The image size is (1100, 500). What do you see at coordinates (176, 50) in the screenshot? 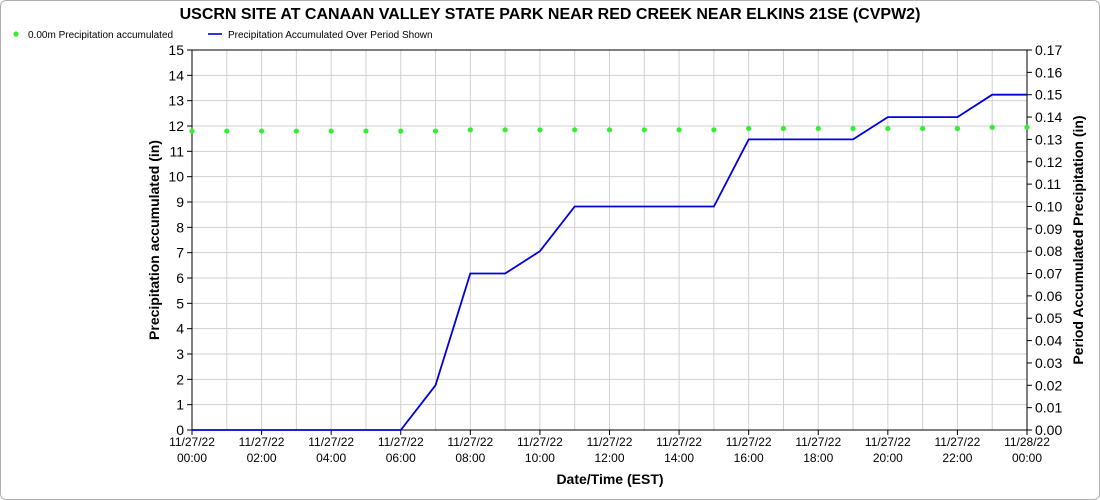
I see `y-left-tick-label: 15` at bounding box center [176, 50].